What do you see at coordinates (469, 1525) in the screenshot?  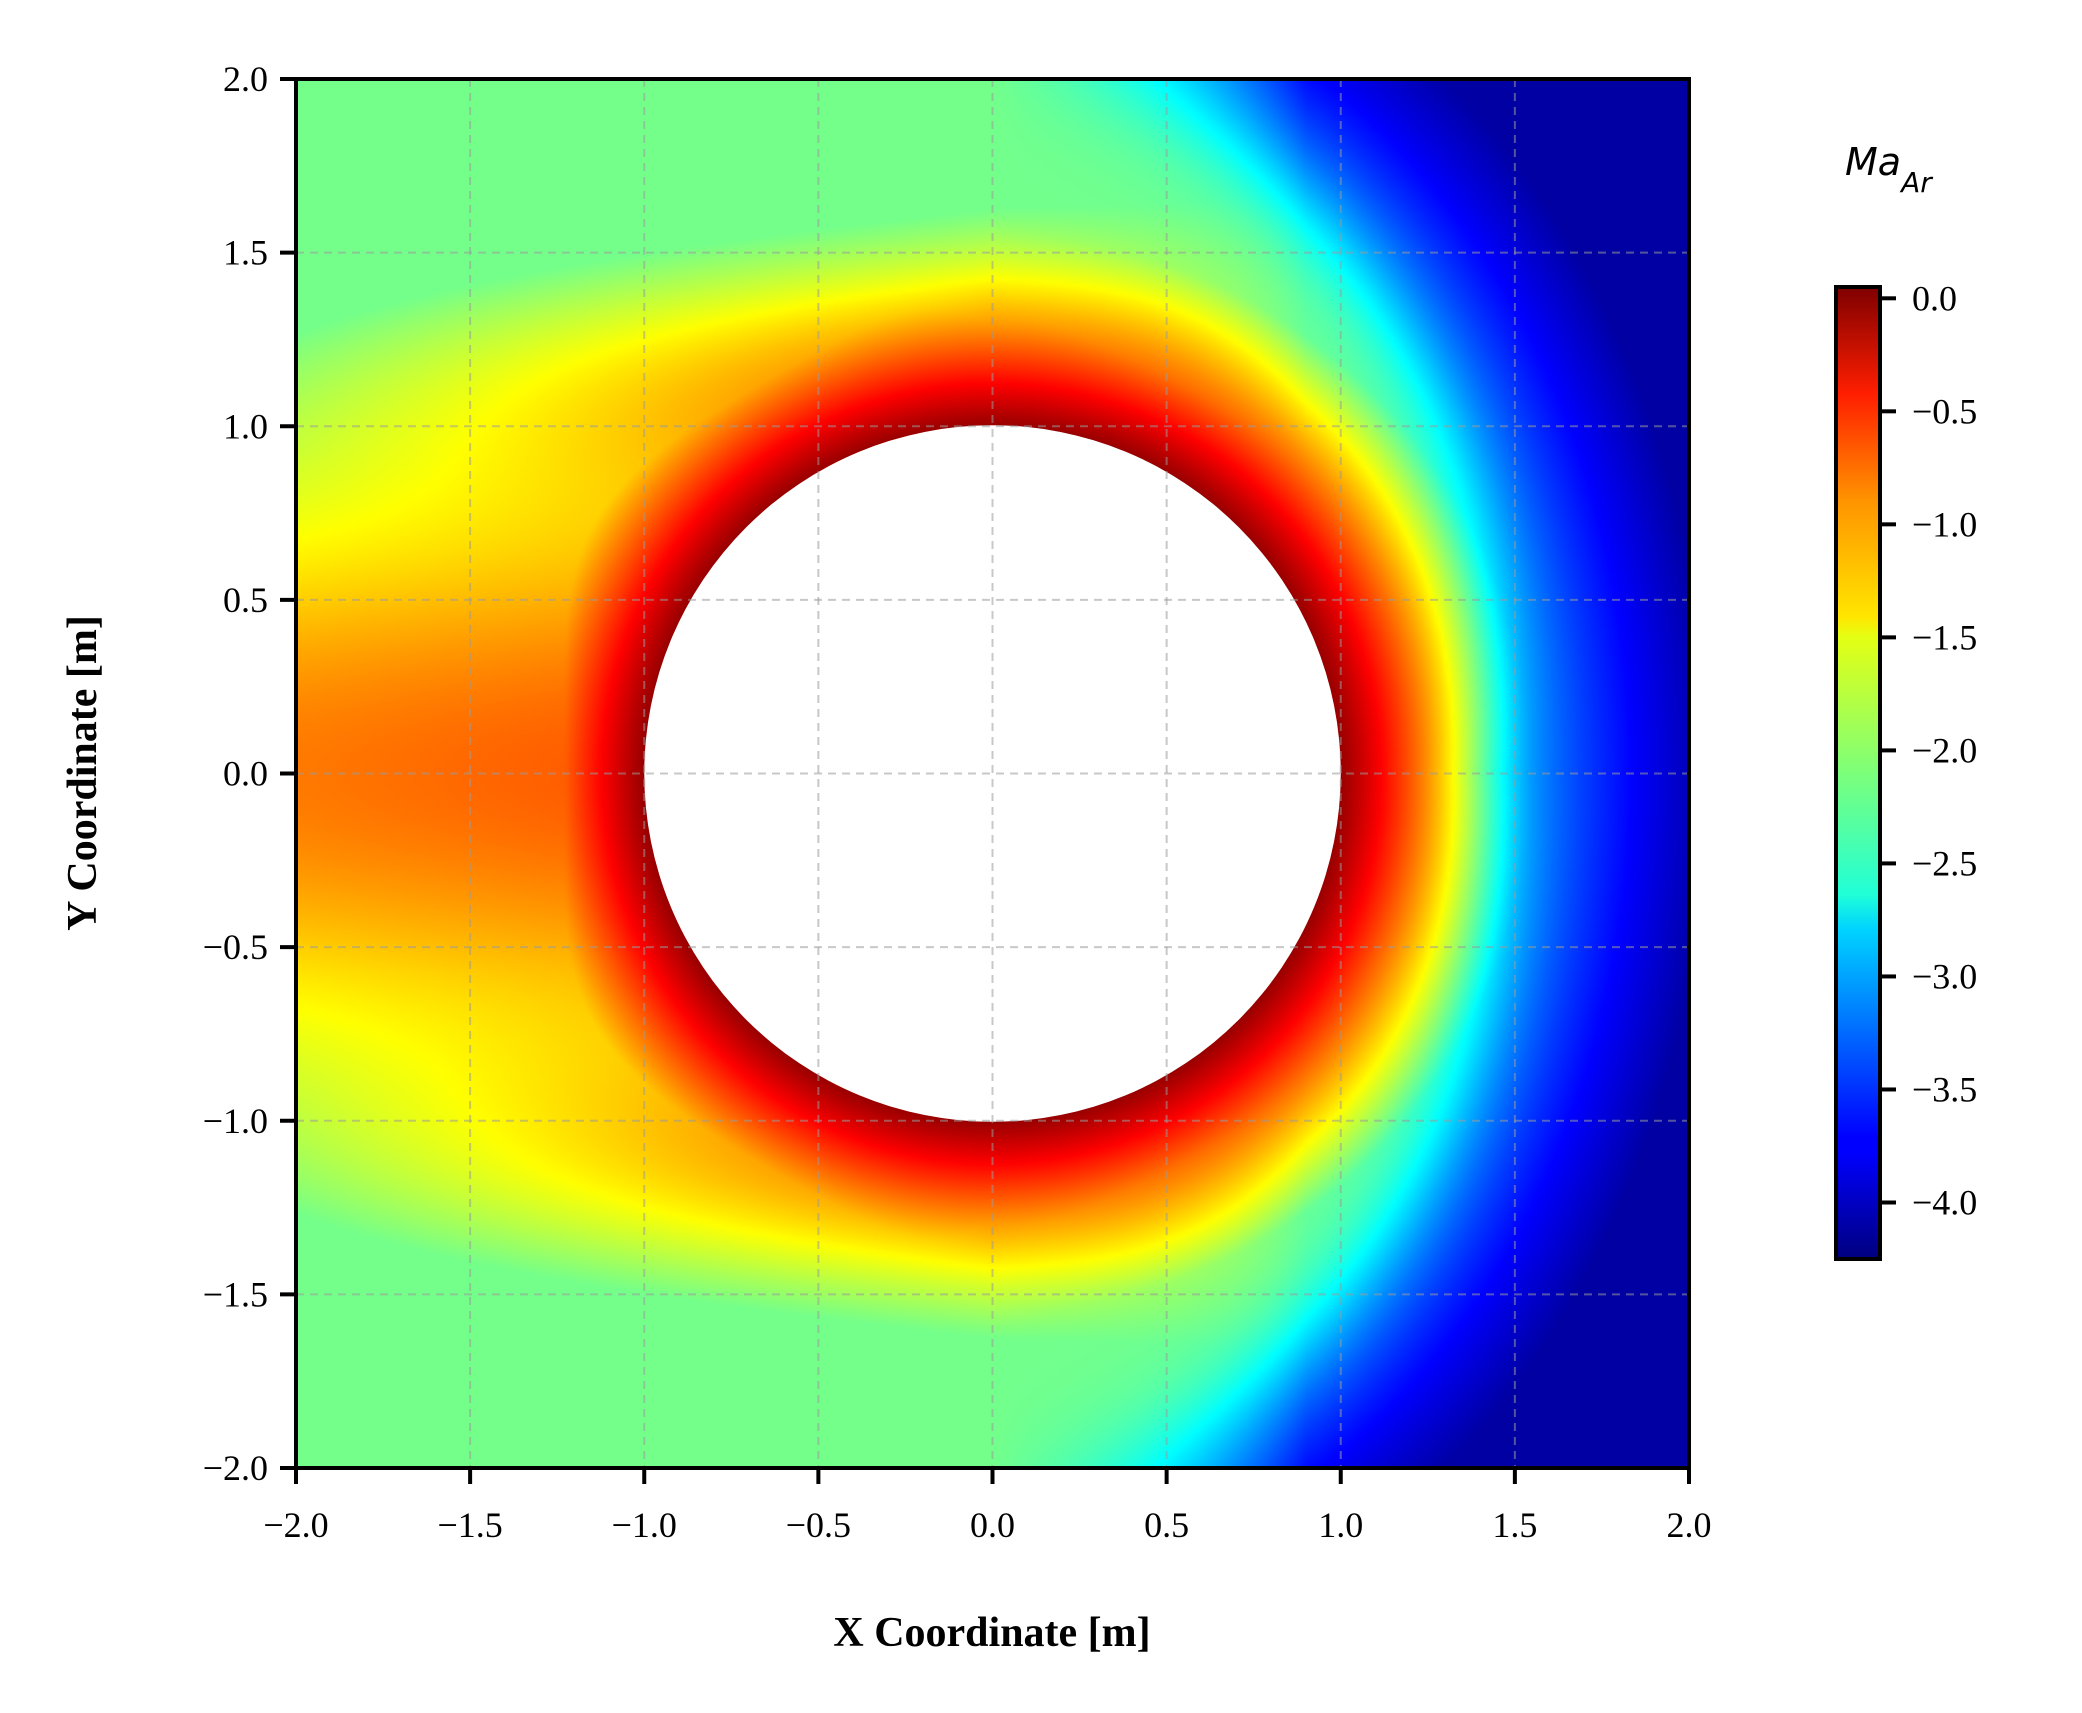 I see `x-tick-label: −1.5` at bounding box center [469, 1525].